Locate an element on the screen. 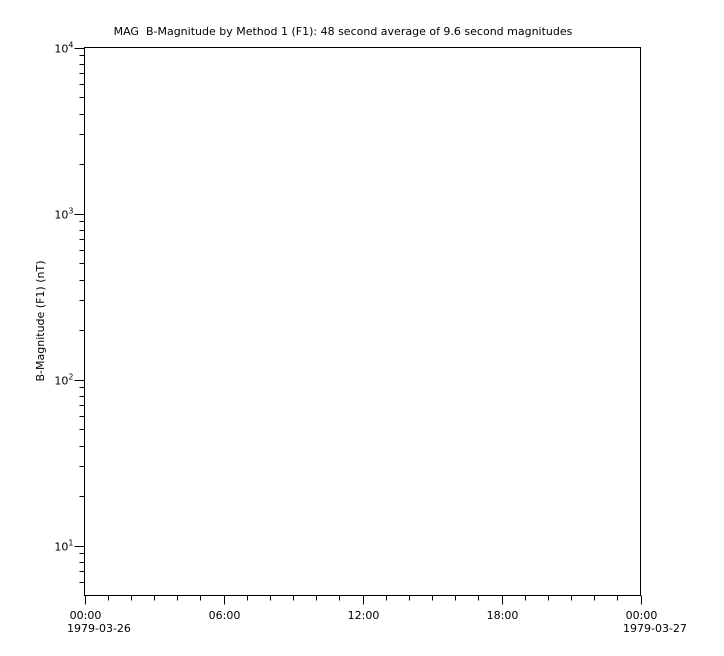  y-tick-label: 10⁴ is located at coordinates (63, 48).